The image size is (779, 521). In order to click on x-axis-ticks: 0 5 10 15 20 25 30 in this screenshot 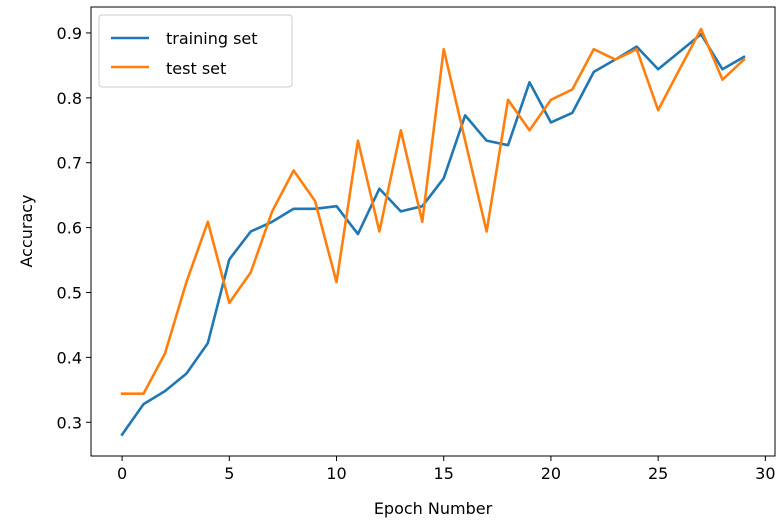, I will do `click(446, 469)`.